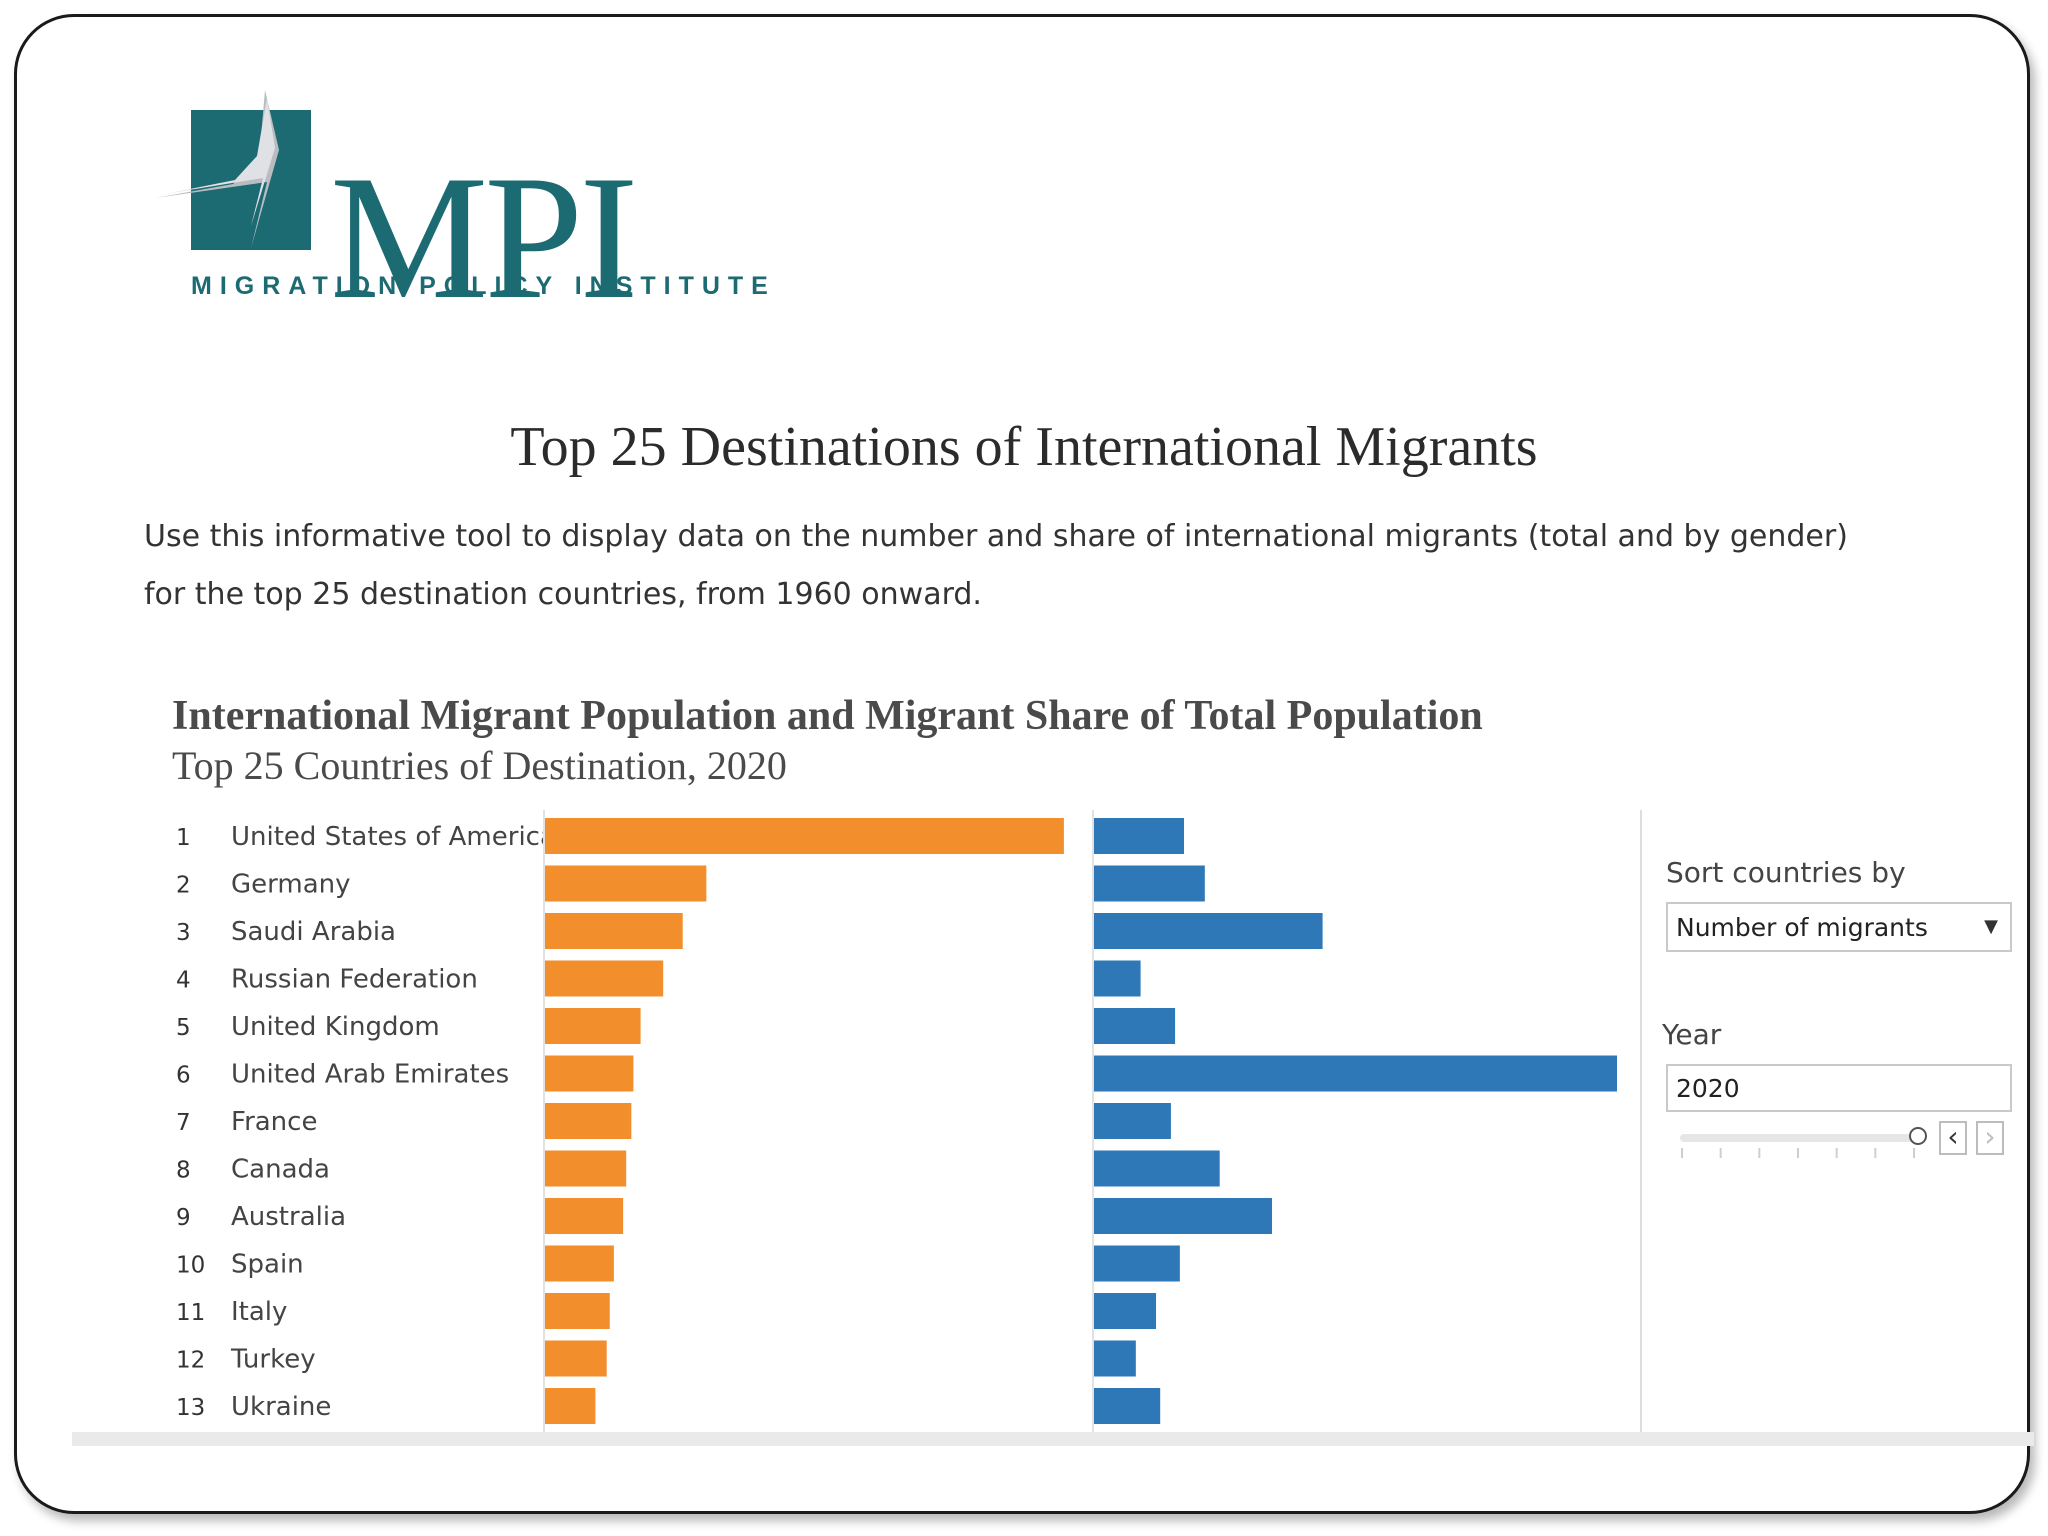 The height and width of the screenshot is (1536, 2048). Describe the element at coordinates (183, 838) in the screenshot. I see `rank-label: 1` at that location.